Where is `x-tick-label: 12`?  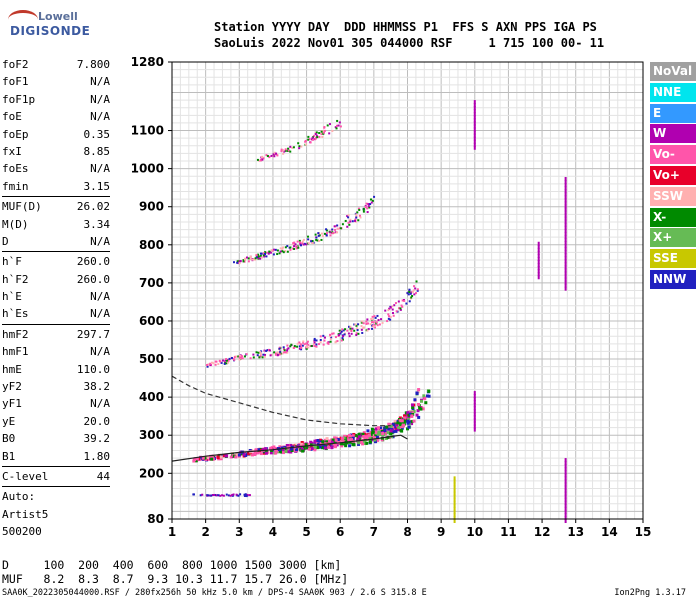
x-tick-label: 12 is located at coordinates (542, 532).